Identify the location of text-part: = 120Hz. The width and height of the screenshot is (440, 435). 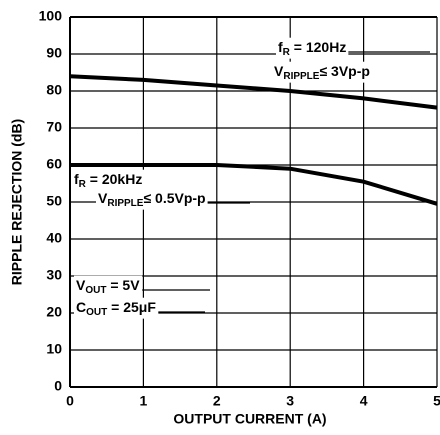
(318, 47).